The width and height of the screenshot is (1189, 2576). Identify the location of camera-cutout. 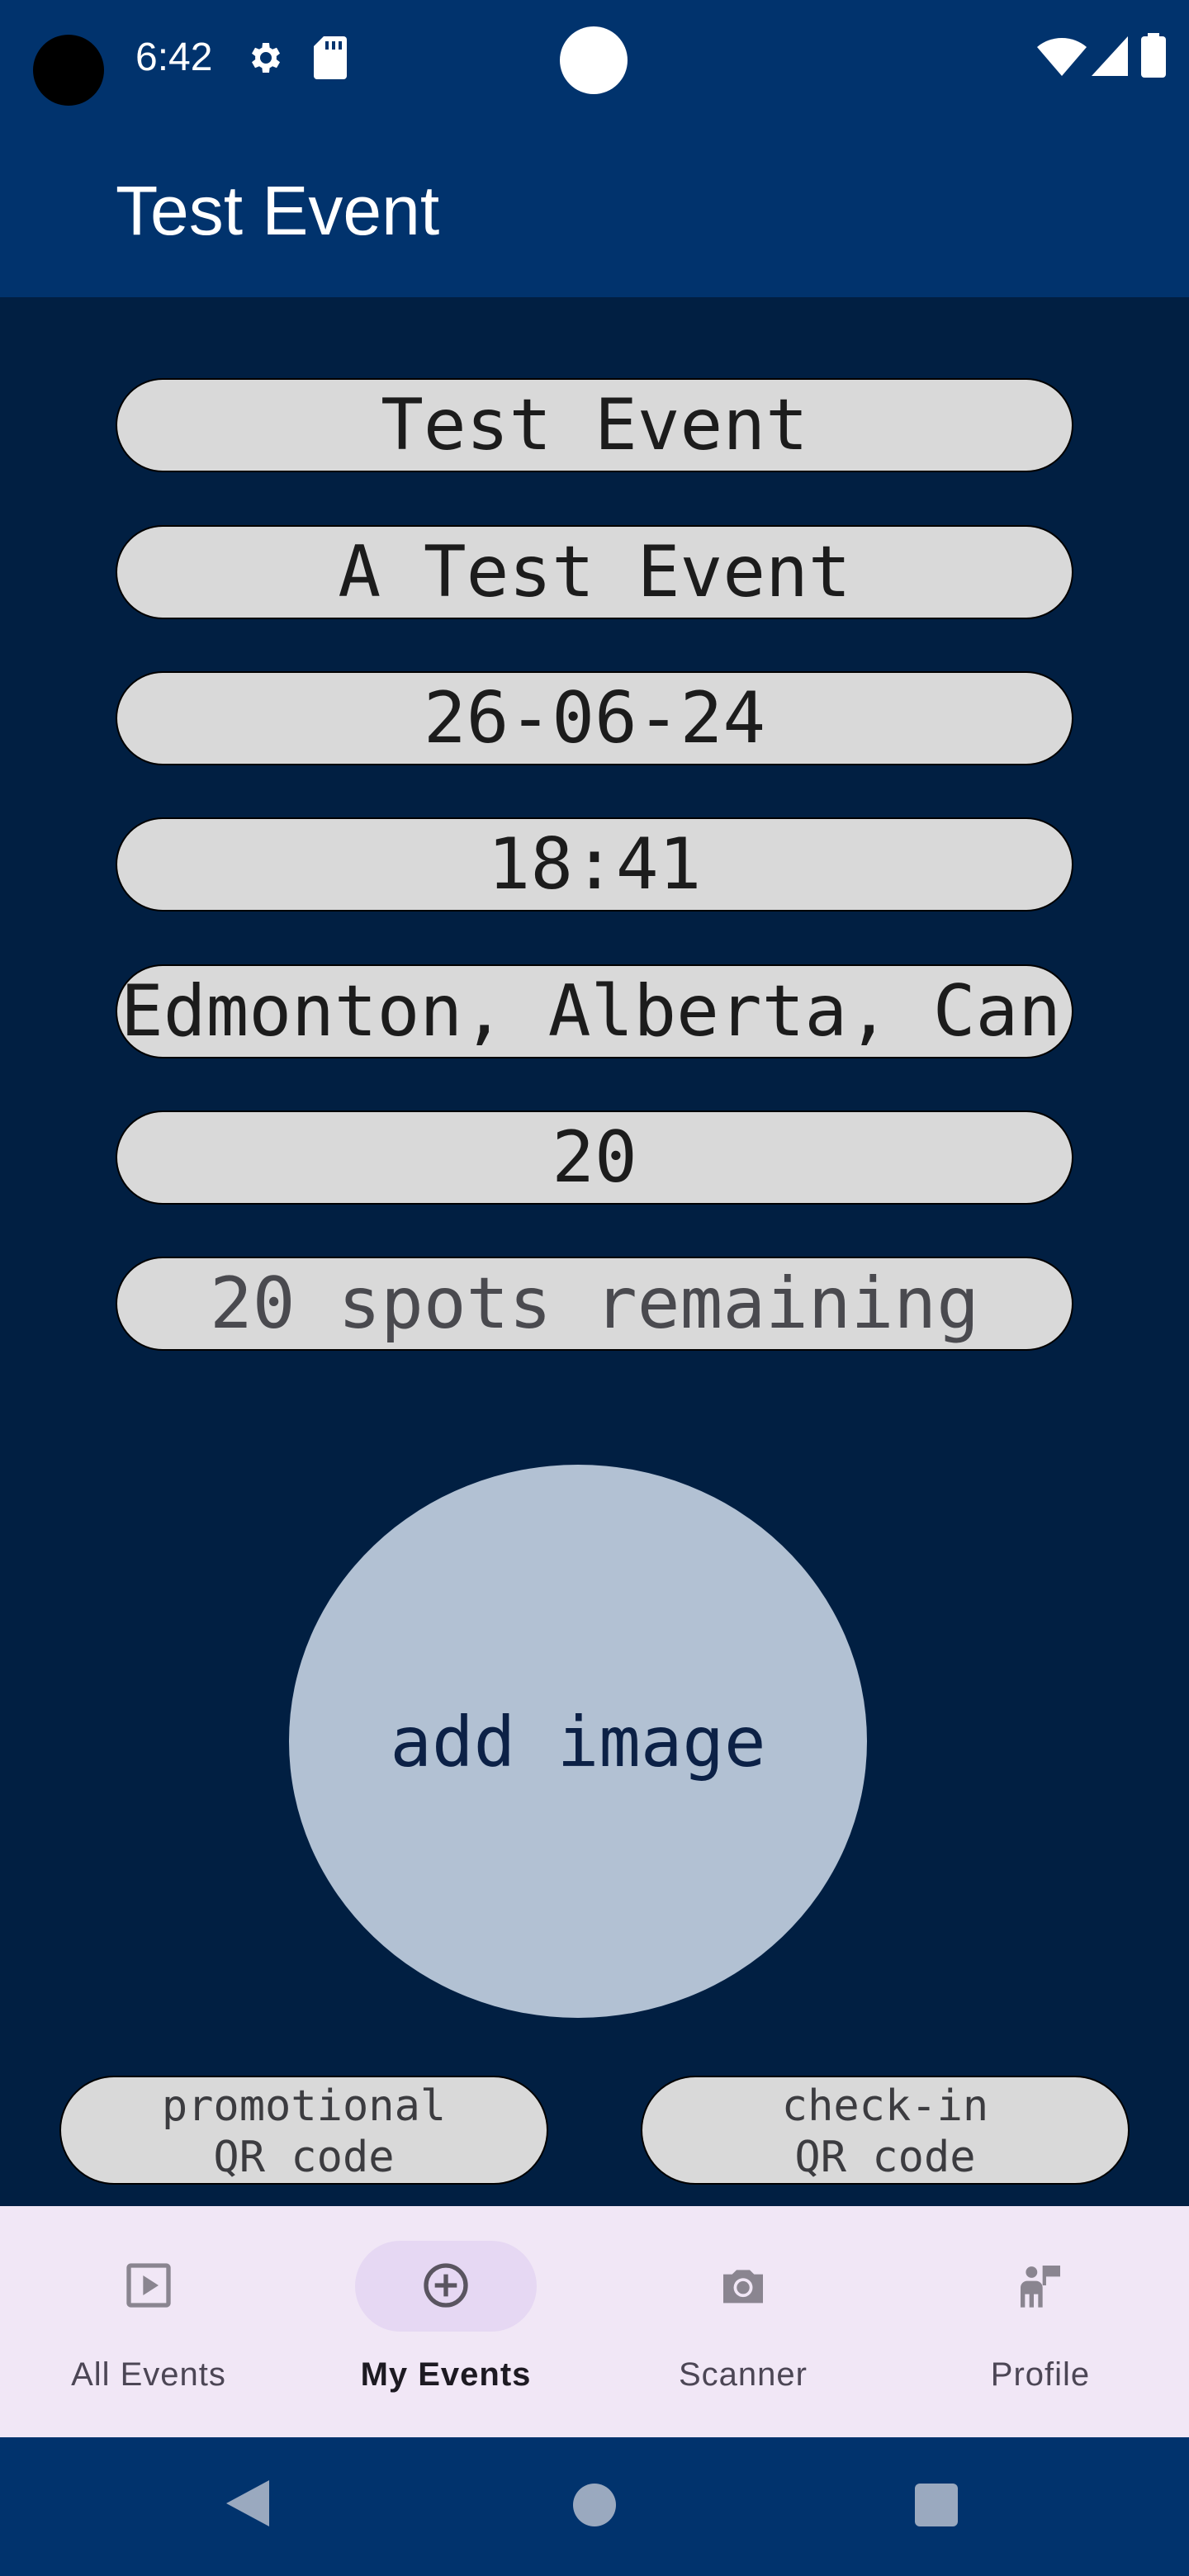
(594, 60).